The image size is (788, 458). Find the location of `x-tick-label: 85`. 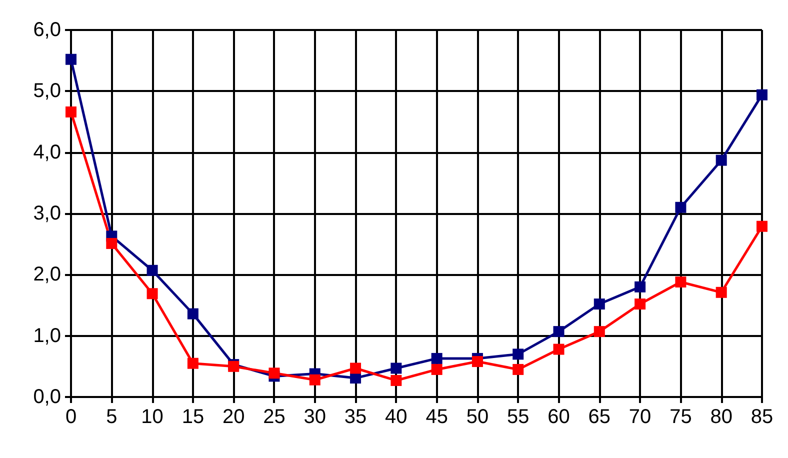

x-tick-label: 85 is located at coordinates (762, 417).